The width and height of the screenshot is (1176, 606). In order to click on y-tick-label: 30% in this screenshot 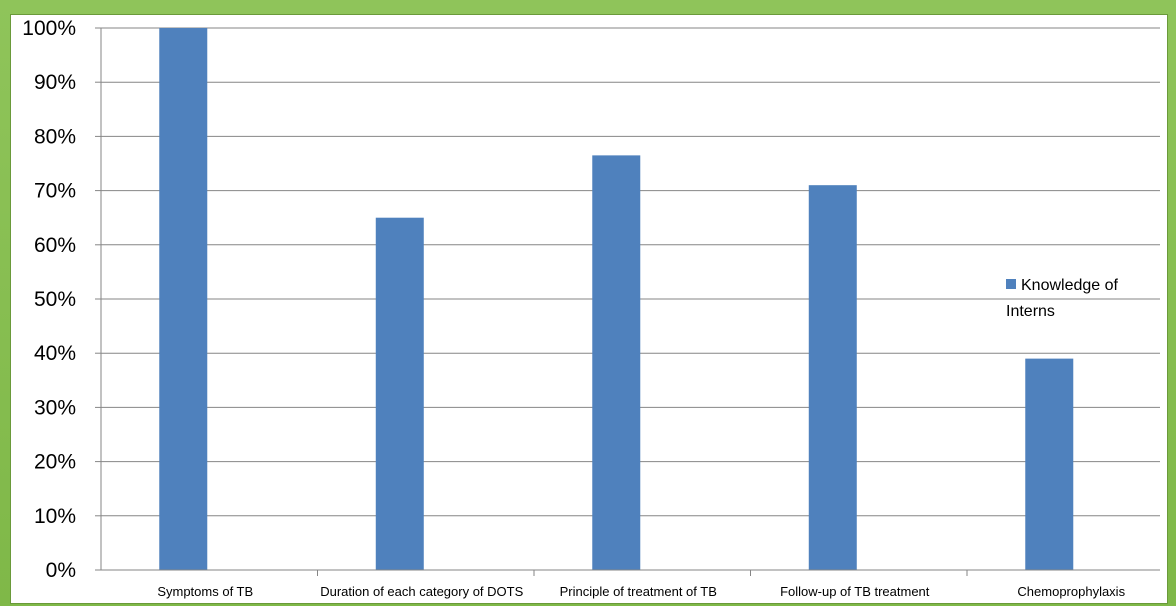, I will do `click(55, 407)`.